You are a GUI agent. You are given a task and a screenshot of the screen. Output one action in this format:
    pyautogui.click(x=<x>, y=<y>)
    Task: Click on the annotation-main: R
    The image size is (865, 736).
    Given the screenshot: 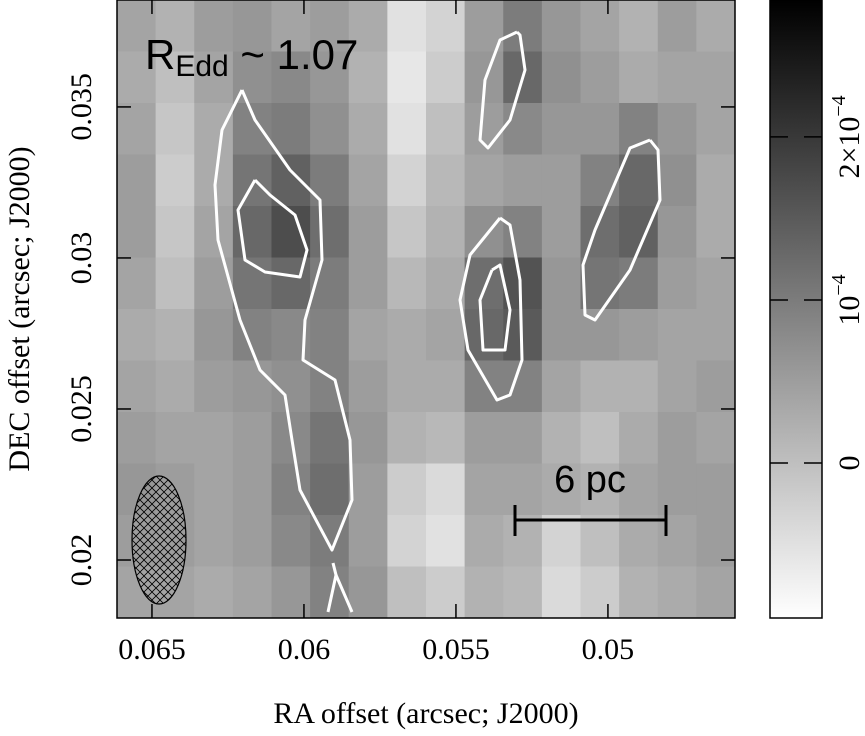 What is the action you would take?
    pyautogui.click(x=160, y=54)
    